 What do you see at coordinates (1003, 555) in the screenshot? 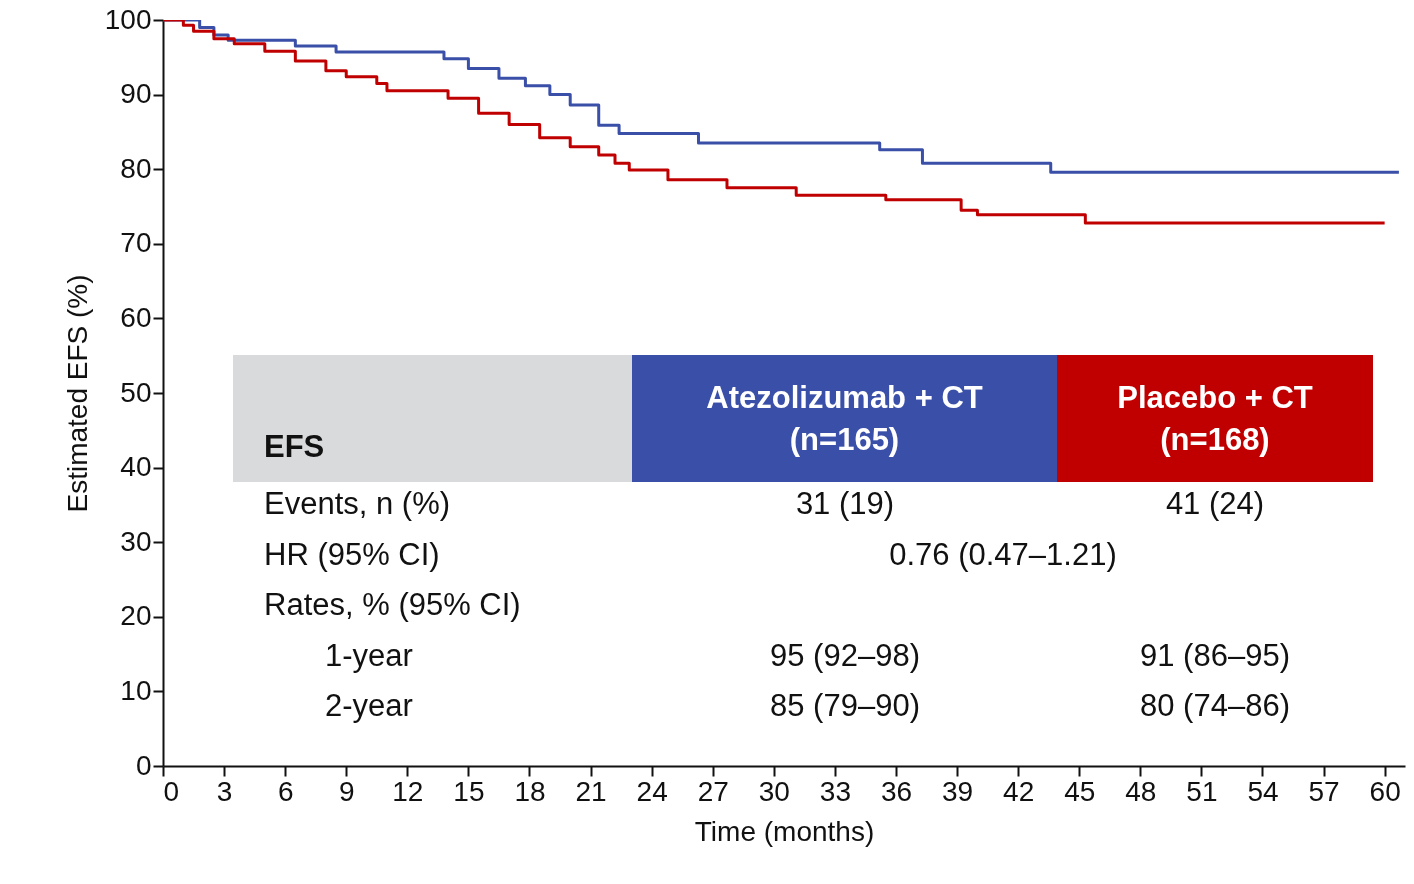
I see `annotation: 0.76 (0.47–1.21)` at bounding box center [1003, 555].